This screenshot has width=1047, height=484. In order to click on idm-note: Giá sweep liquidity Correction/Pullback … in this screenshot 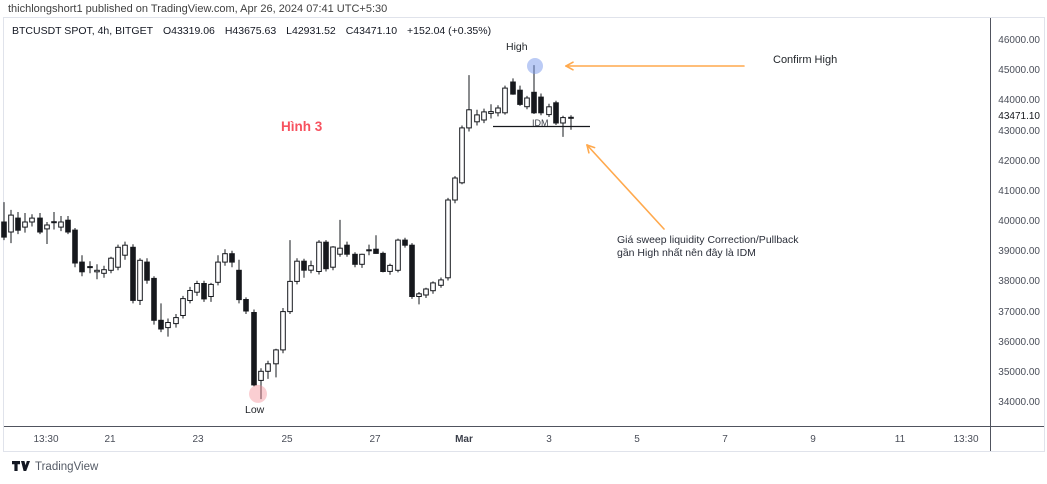, I will do `click(708, 247)`.